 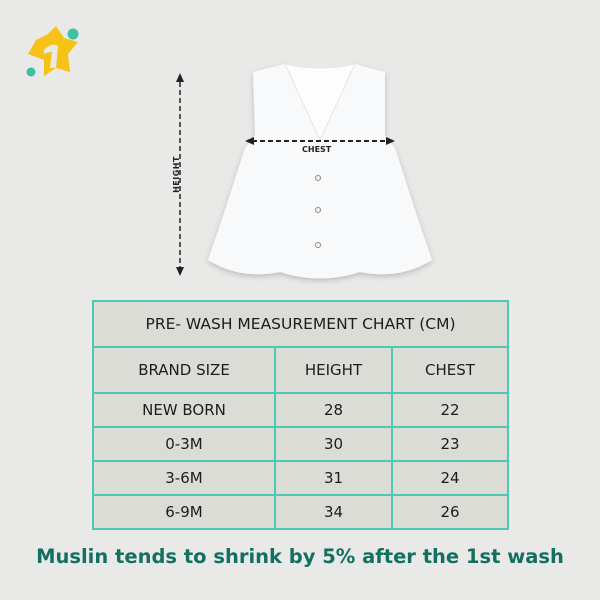 I want to click on table-row: 3-6M 31 24, so click(x=300, y=478).